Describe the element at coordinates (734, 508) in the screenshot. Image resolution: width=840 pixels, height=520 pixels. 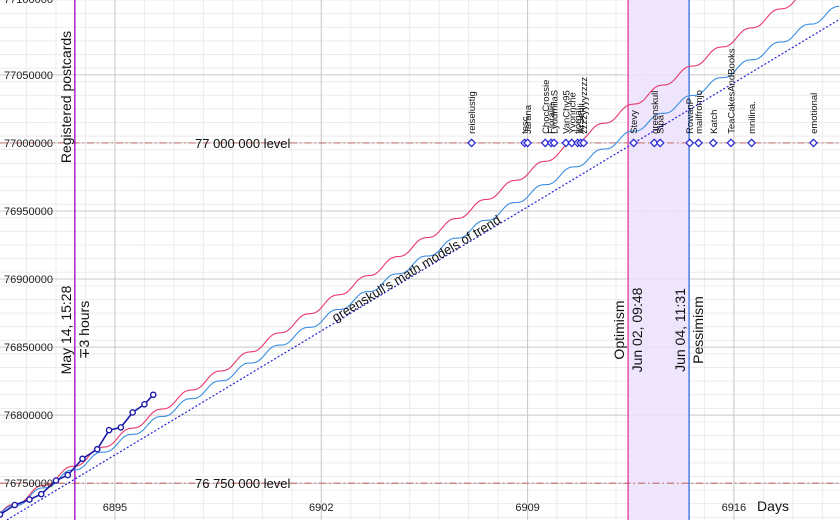
I see `x-tick-label: 6916` at that location.